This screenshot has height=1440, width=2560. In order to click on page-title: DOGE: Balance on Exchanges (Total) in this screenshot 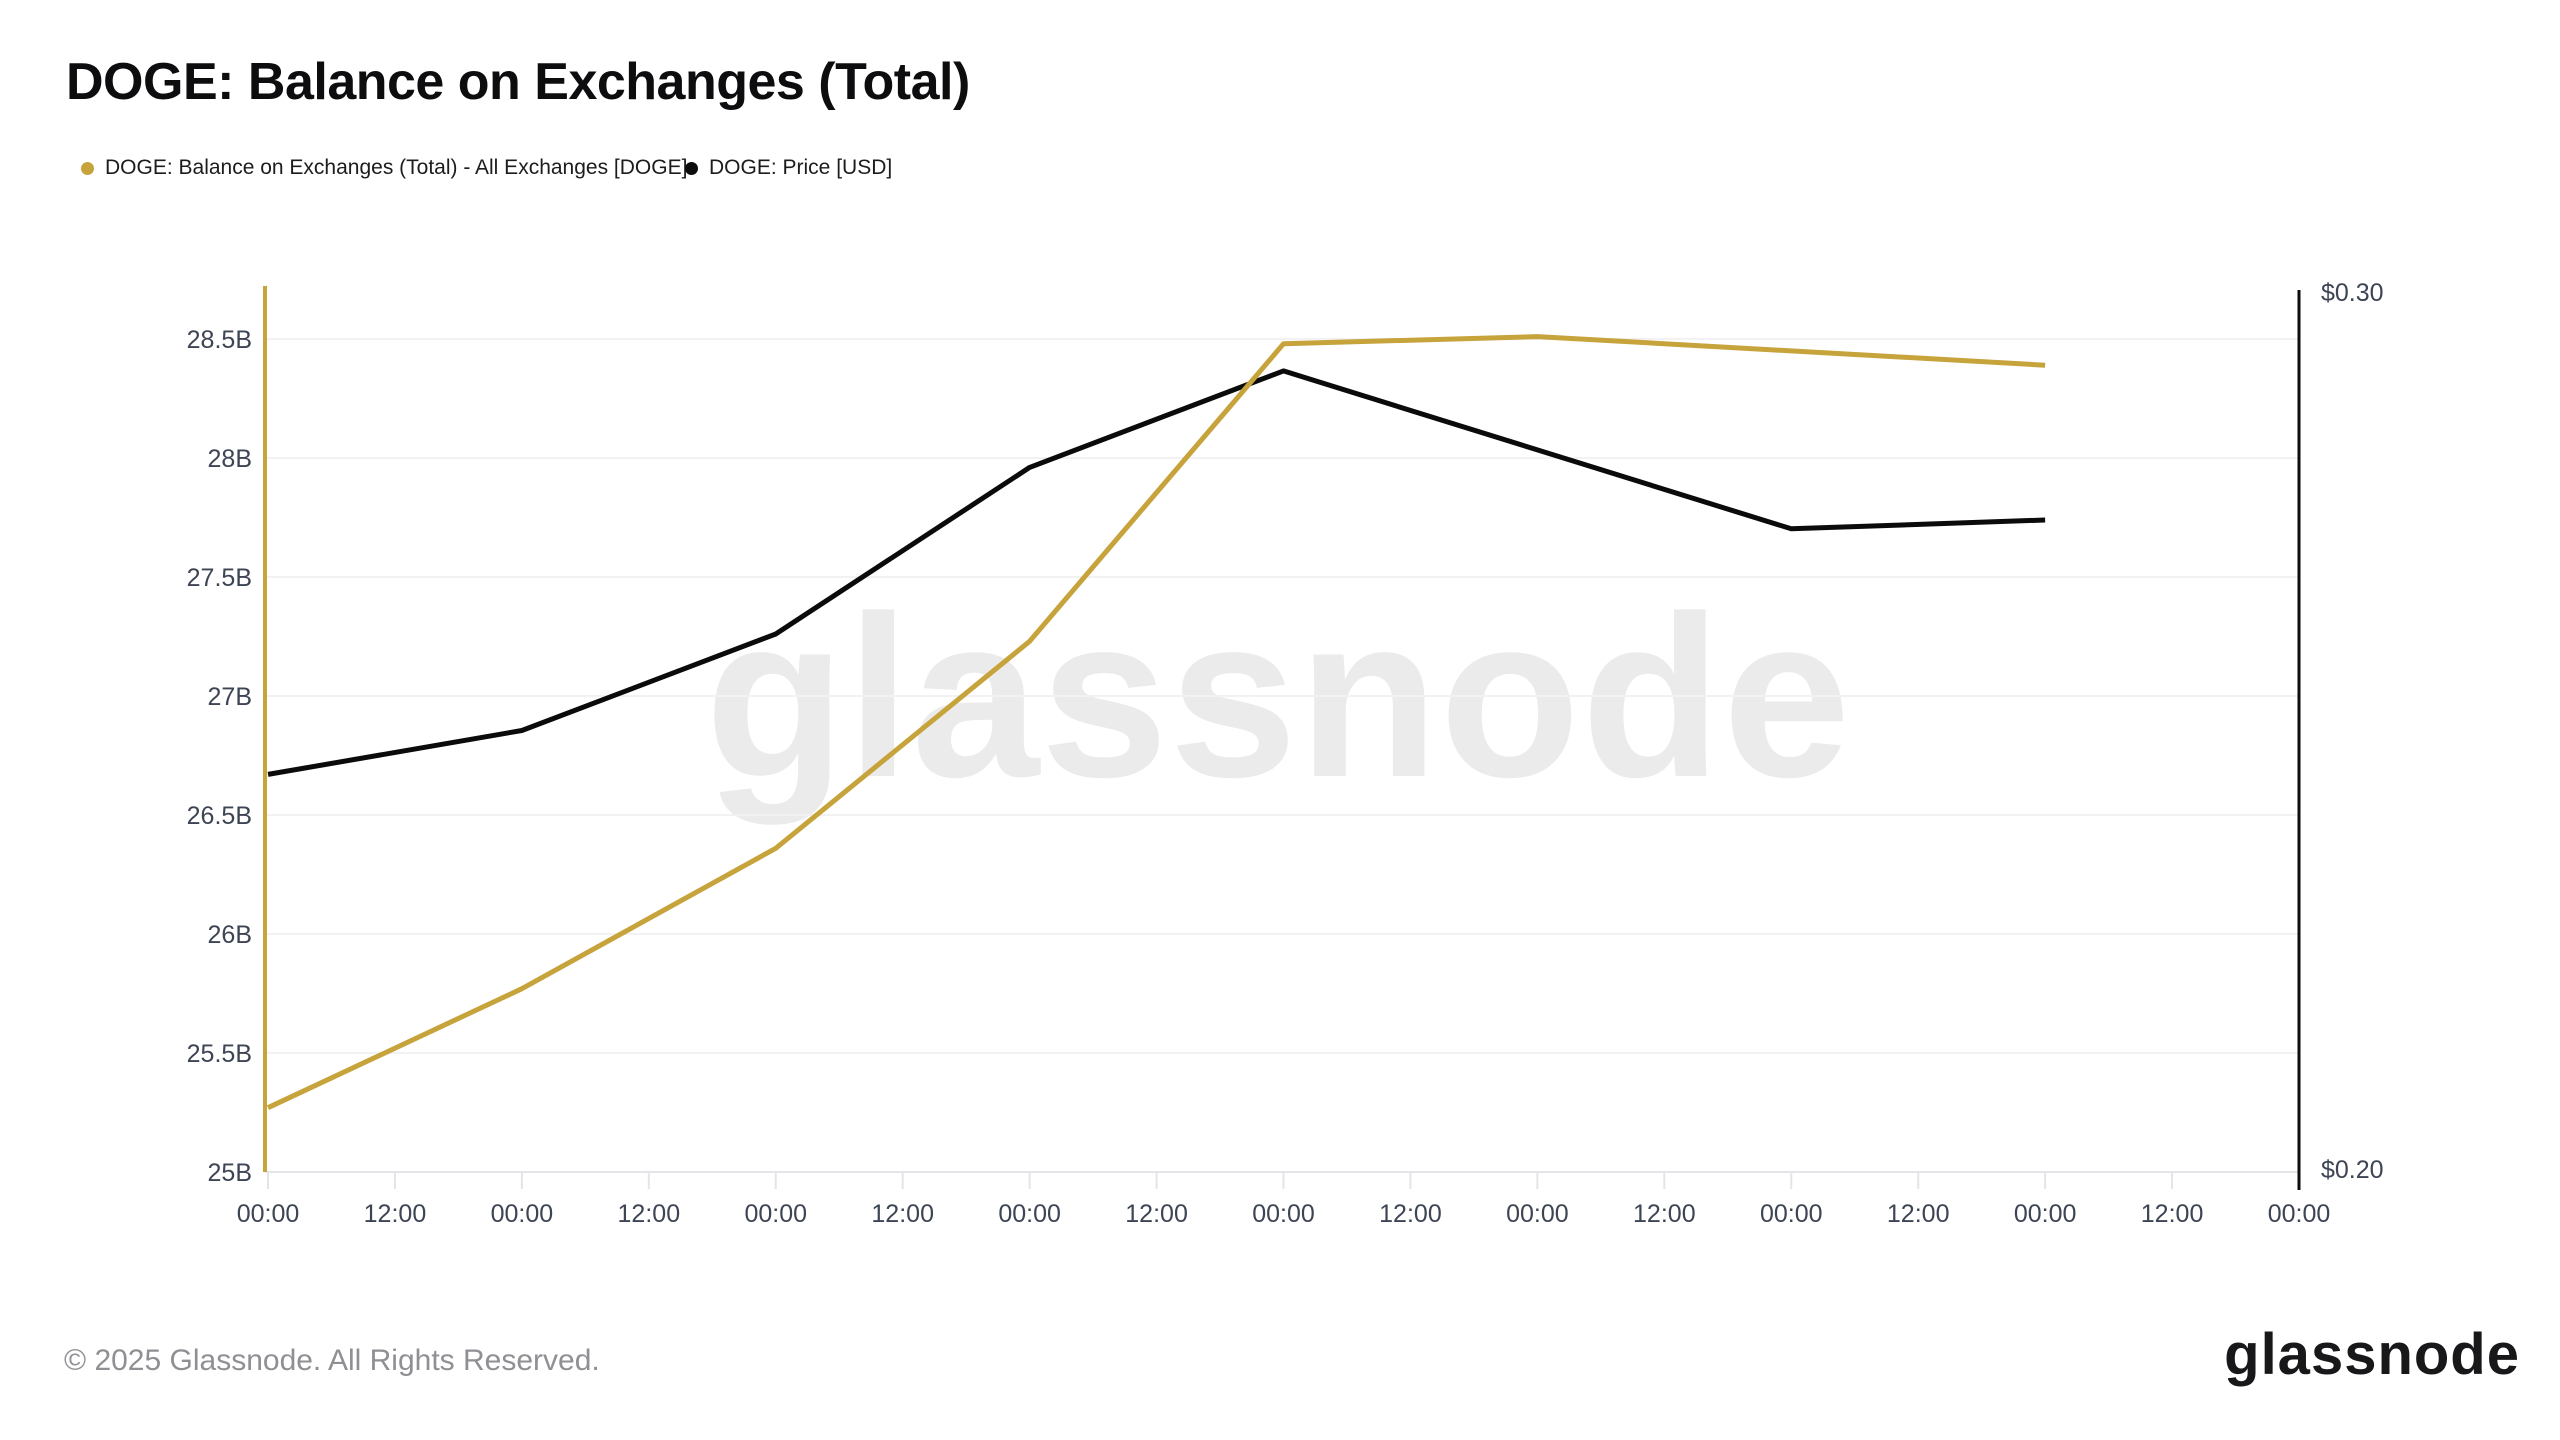, I will do `click(518, 82)`.